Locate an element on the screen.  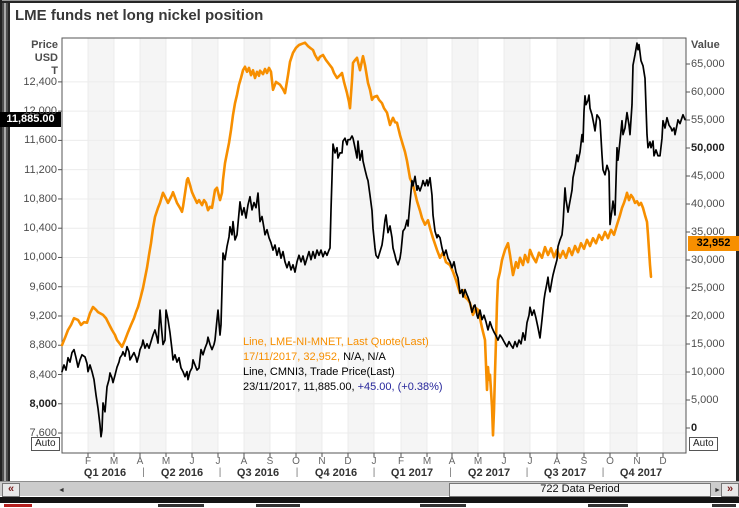
scroll-fast-left-button: « is located at coordinates (11, 490).